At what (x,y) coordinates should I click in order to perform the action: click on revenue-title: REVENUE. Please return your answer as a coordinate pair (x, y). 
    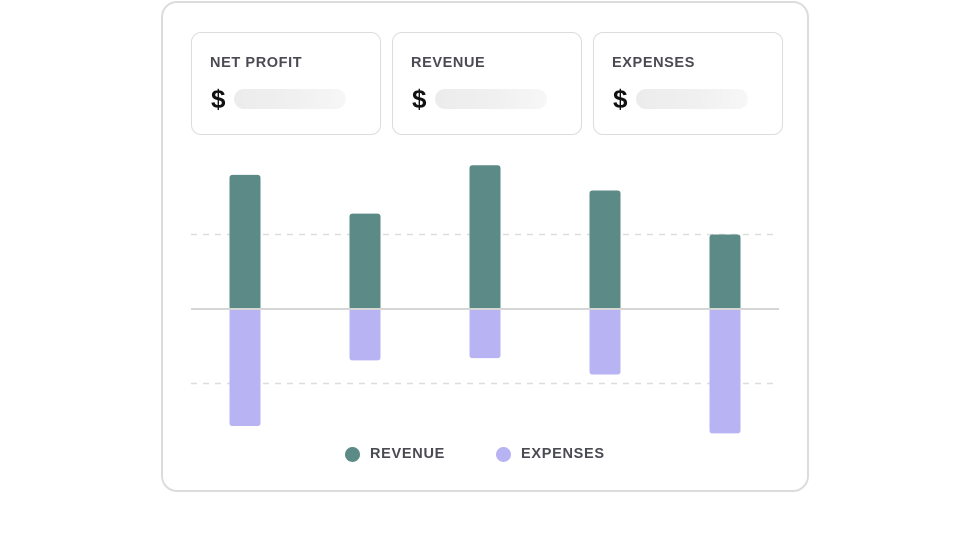
    Looking at the image, I should click on (448, 63).